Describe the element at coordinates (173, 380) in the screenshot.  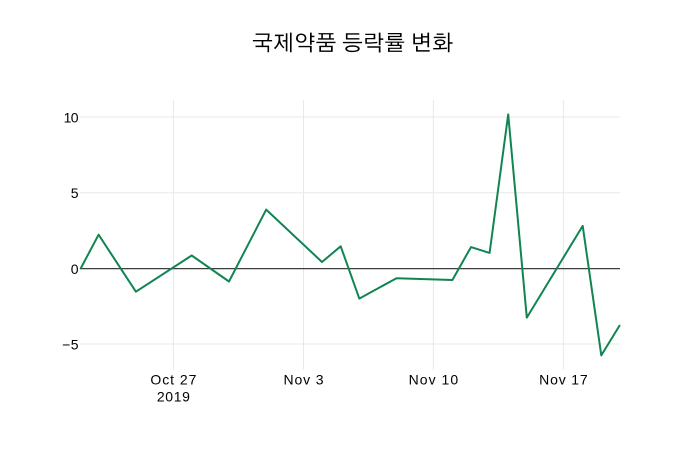
I see `svg-text: Oct 27` at that location.